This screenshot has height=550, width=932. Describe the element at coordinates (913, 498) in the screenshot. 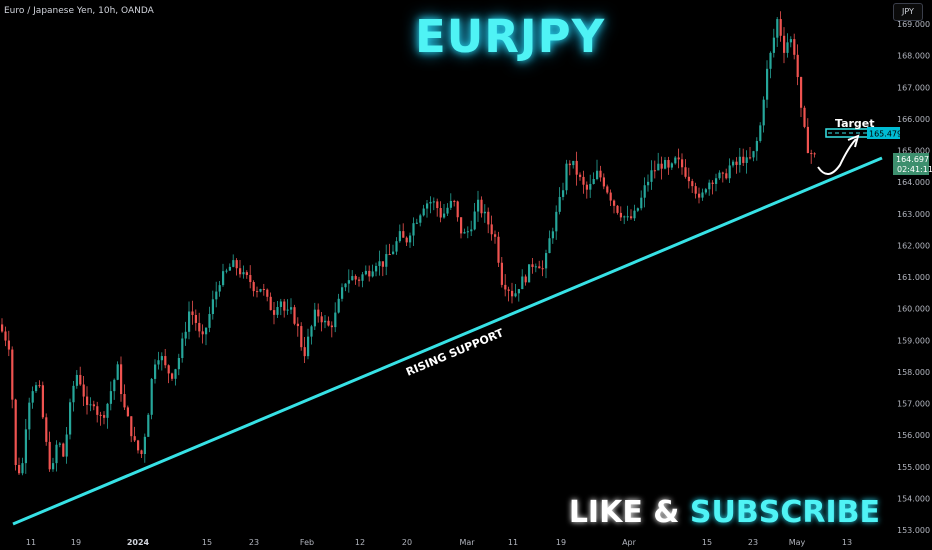

I see `price-tick-label: 154.000` at that location.